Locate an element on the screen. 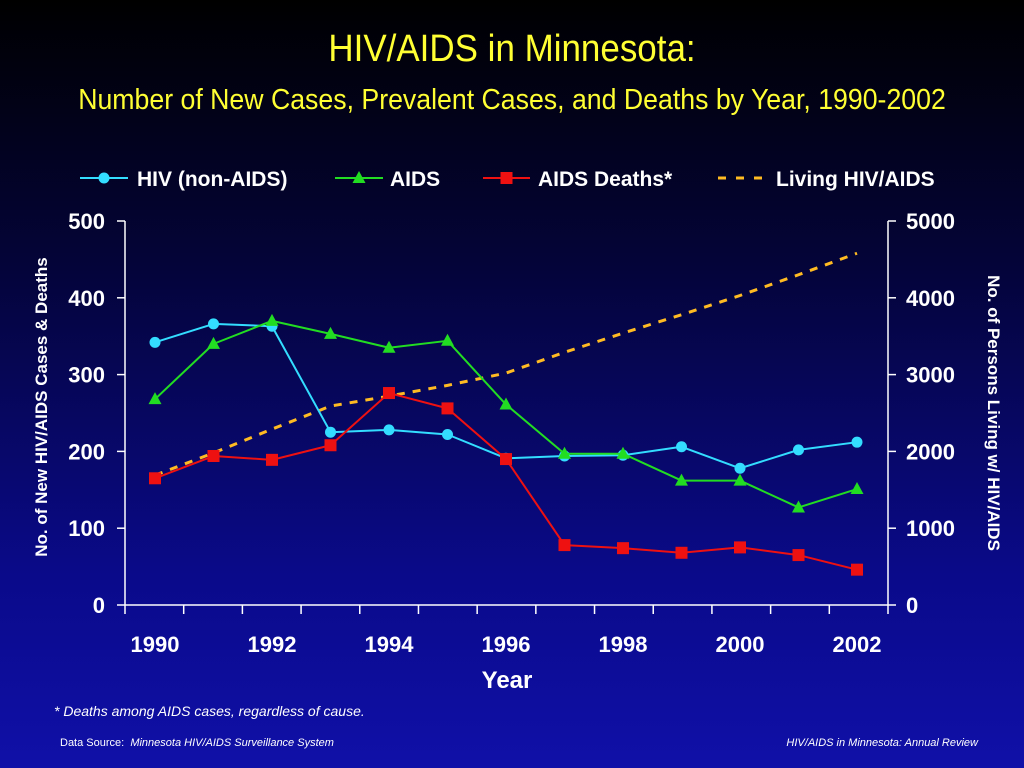 The image size is (1024, 768). legend-label: AIDS Deaths* is located at coordinates (605, 179).